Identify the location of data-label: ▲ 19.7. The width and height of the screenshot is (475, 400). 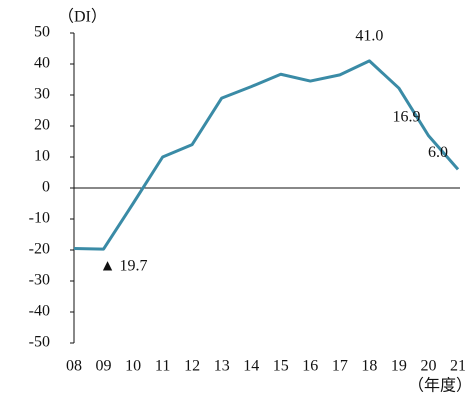
(124, 266).